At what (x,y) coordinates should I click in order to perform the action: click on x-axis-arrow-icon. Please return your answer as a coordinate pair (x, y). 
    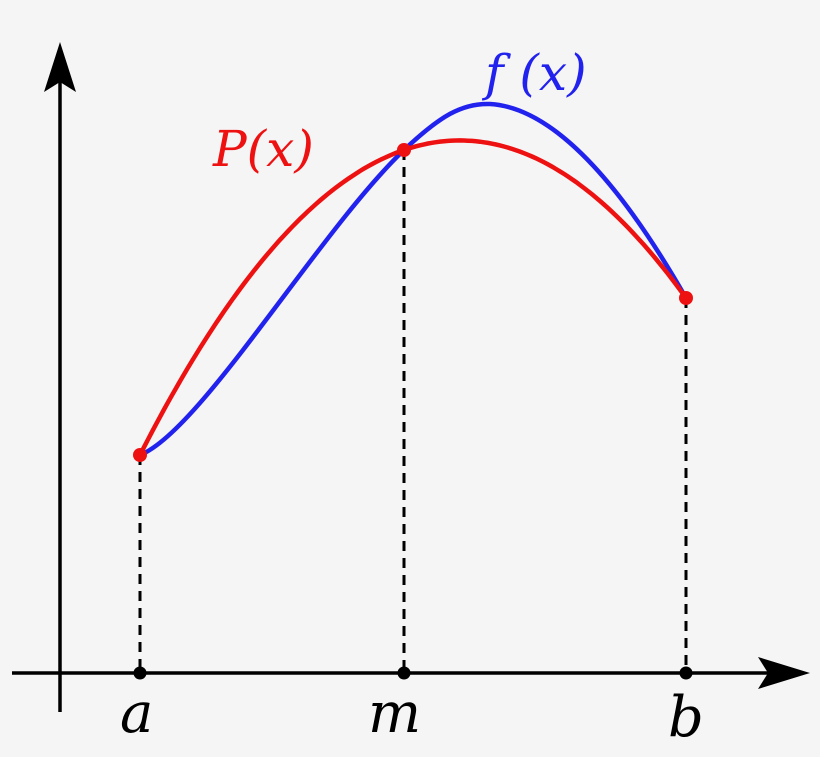
    Looking at the image, I should click on (784, 673).